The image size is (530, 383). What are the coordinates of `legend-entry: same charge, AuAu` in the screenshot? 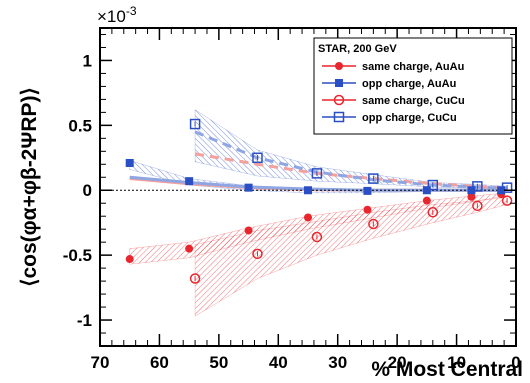 It's located at (393, 67).